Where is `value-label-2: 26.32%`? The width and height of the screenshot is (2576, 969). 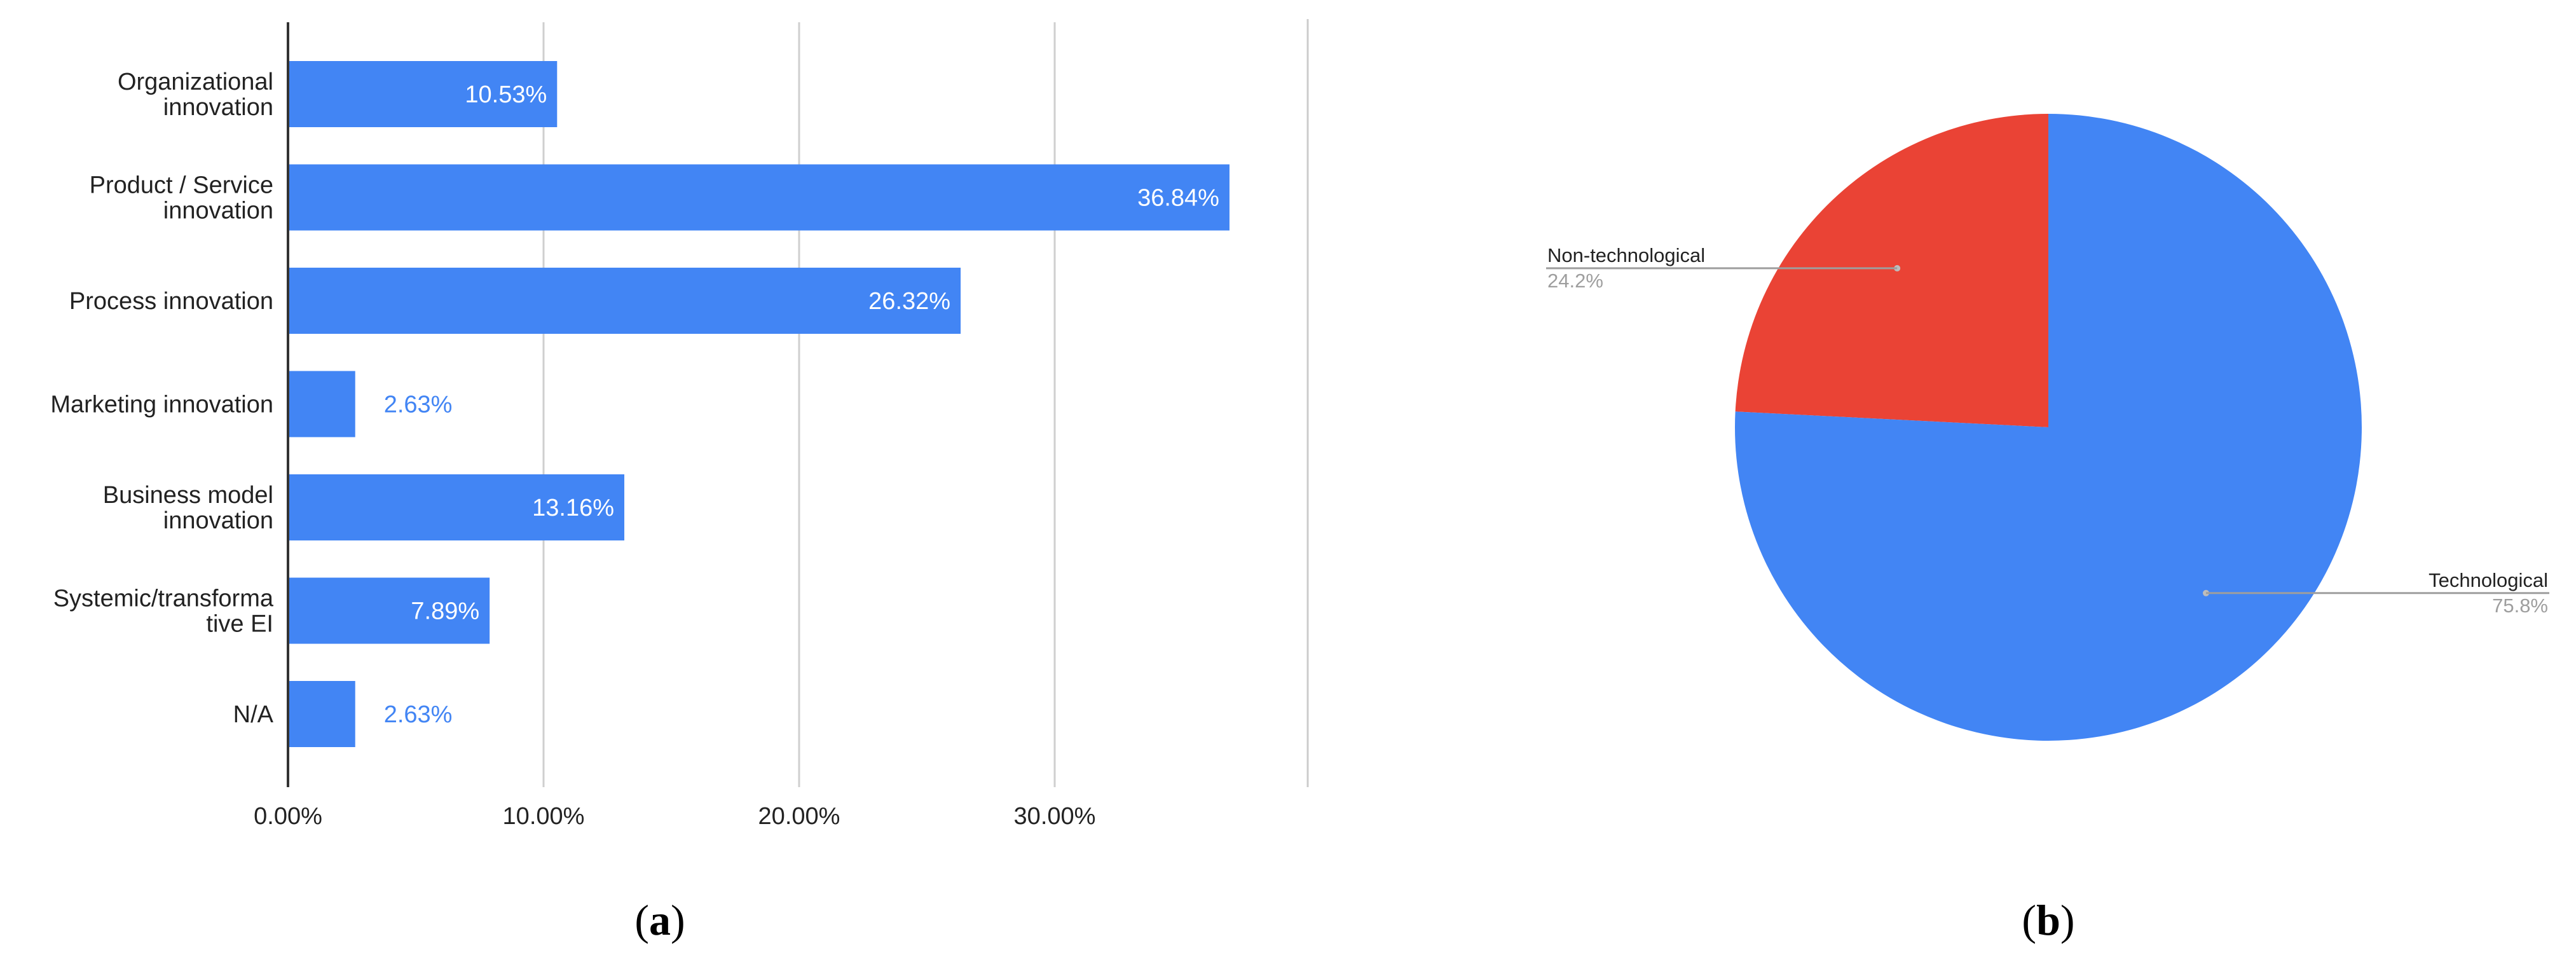 value-label-2: 26.32% is located at coordinates (909, 301).